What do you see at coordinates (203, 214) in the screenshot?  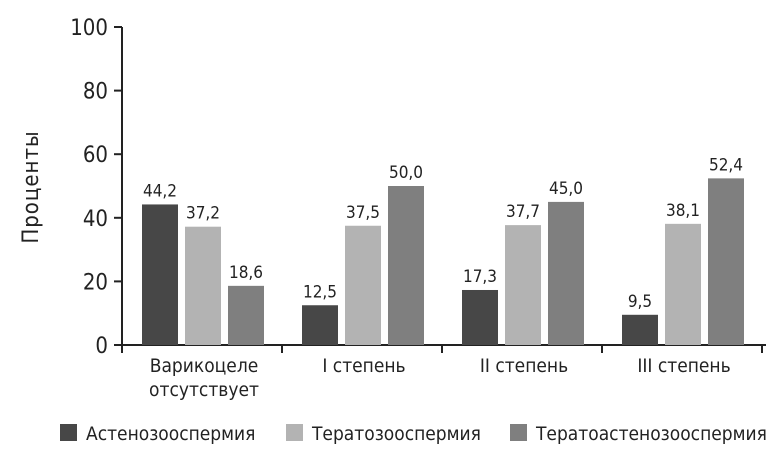 I see `bar-value-label: 37,2` at bounding box center [203, 214].